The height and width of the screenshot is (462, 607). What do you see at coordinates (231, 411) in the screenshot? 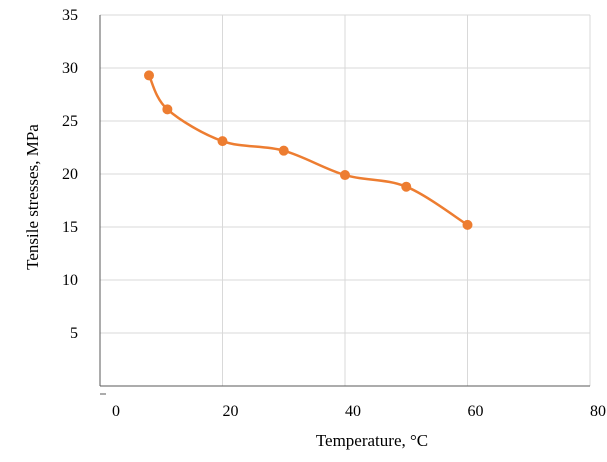
I see `x-tick-label-20: 20` at bounding box center [231, 411].